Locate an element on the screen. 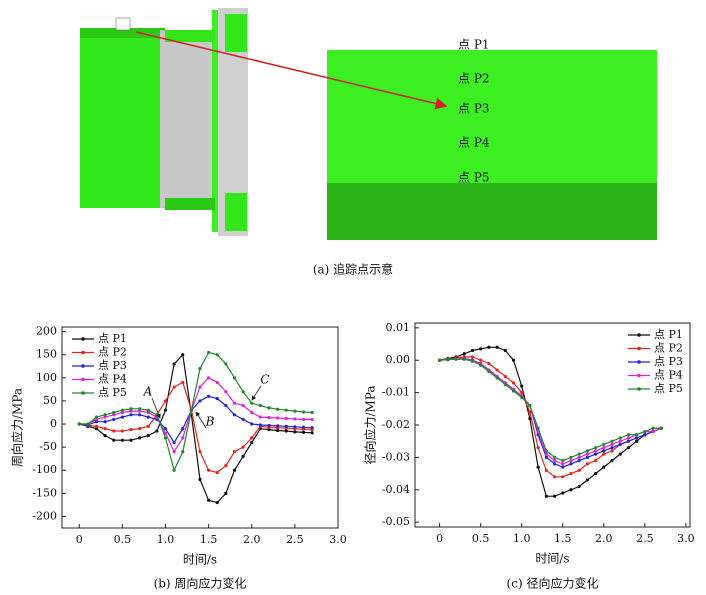 The width and height of the screenshot is (706, 595). legend-label: 点 P5 is located at coordinates (112, 392).